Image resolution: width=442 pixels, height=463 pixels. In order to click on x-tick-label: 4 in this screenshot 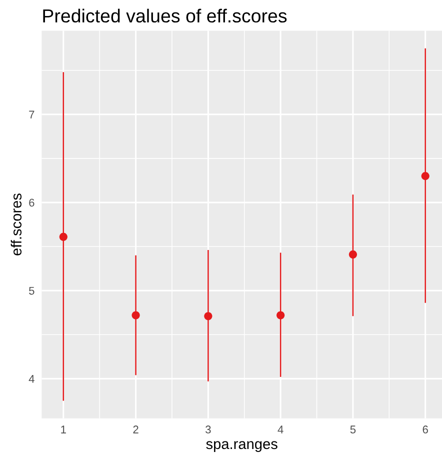, I will do `click(281, 430)`.